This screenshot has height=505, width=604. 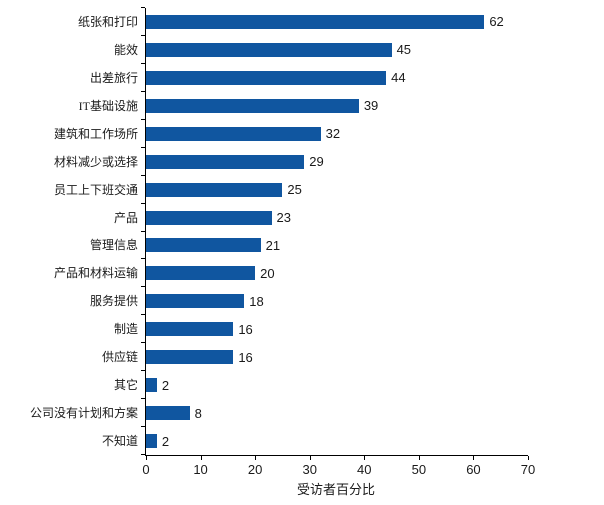 What do you see at coordinates (321, 218) in the screenshot?
I see `bar-row: 产品 23` at bounding box center [321, 218].